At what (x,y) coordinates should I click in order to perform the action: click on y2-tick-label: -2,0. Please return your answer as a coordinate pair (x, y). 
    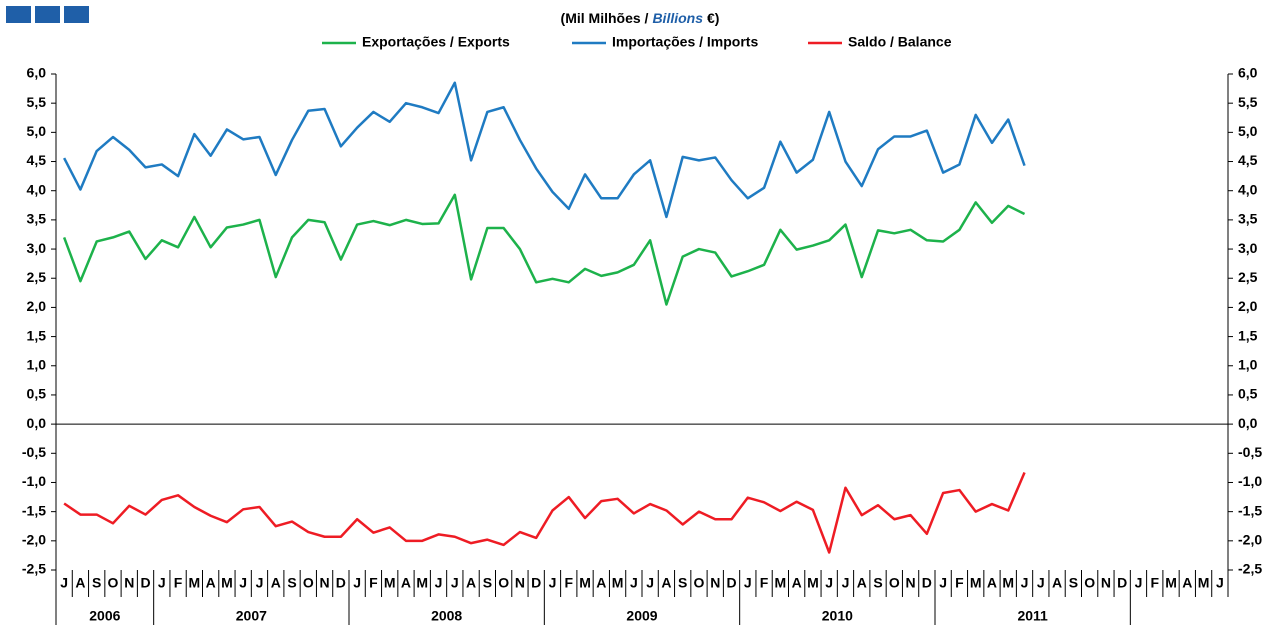
    Looking at the image, I should click on (1250, 540).